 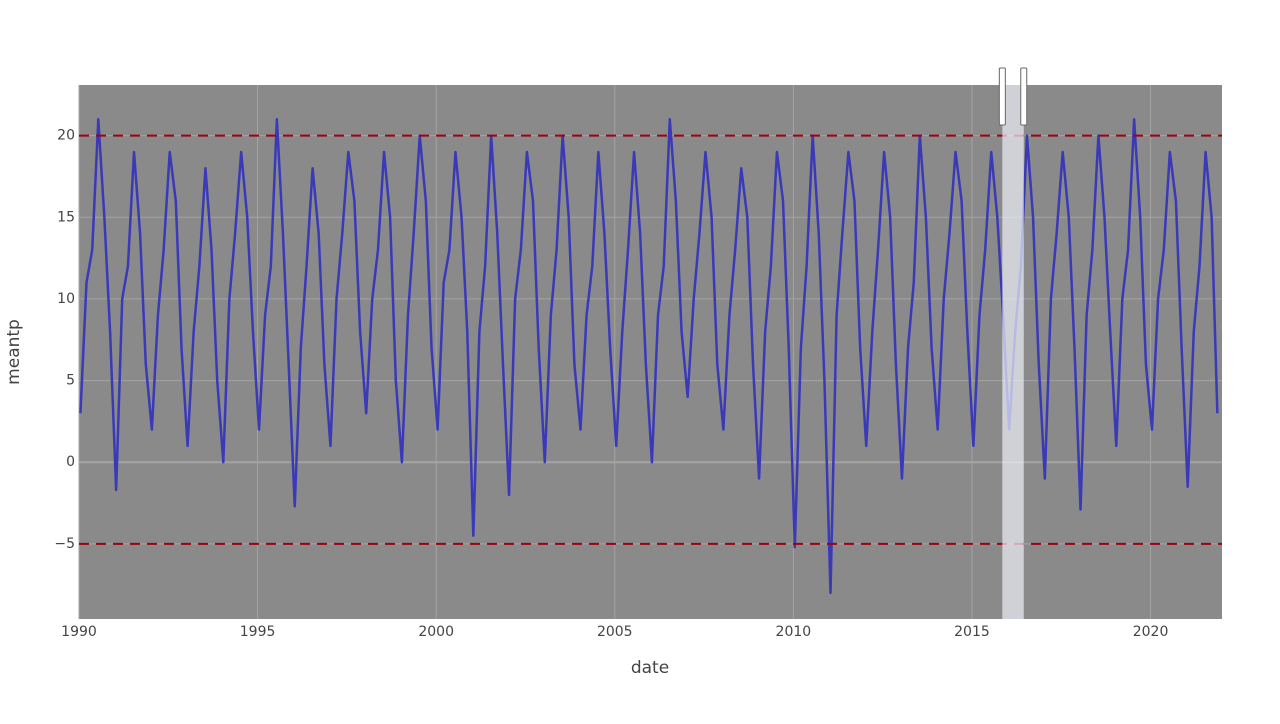 What do you see at coordinates (70, 462) in the screenshot?
I see `y-tick-label: 0` at bounding box center [70, 462].